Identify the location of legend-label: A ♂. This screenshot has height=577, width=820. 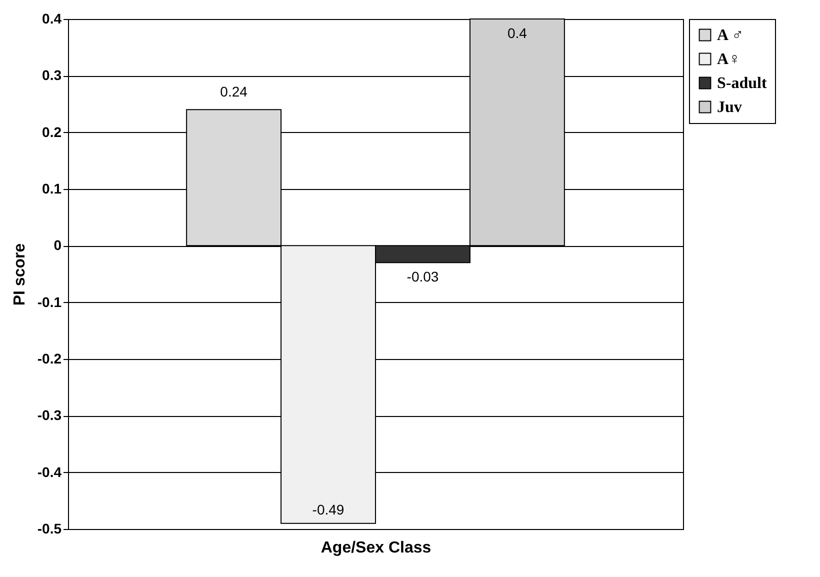
(730, 35).